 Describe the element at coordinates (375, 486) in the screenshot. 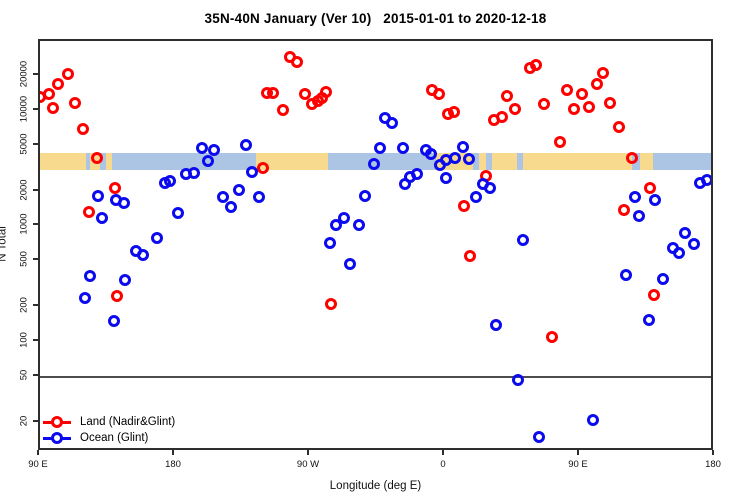

I see `x-axis-label: Longitude (deg E)` at that location.